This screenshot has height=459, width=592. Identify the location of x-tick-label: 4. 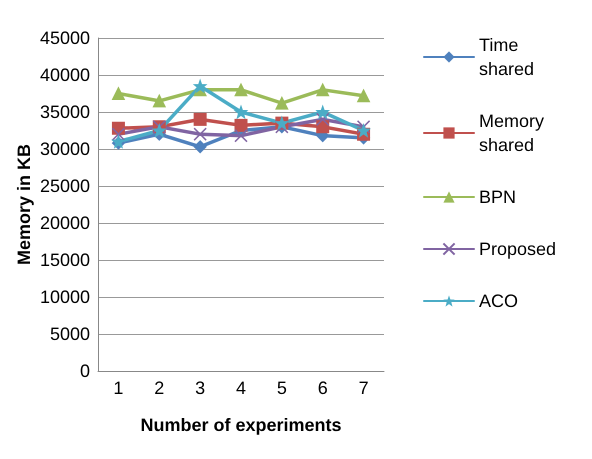
(241, 388).